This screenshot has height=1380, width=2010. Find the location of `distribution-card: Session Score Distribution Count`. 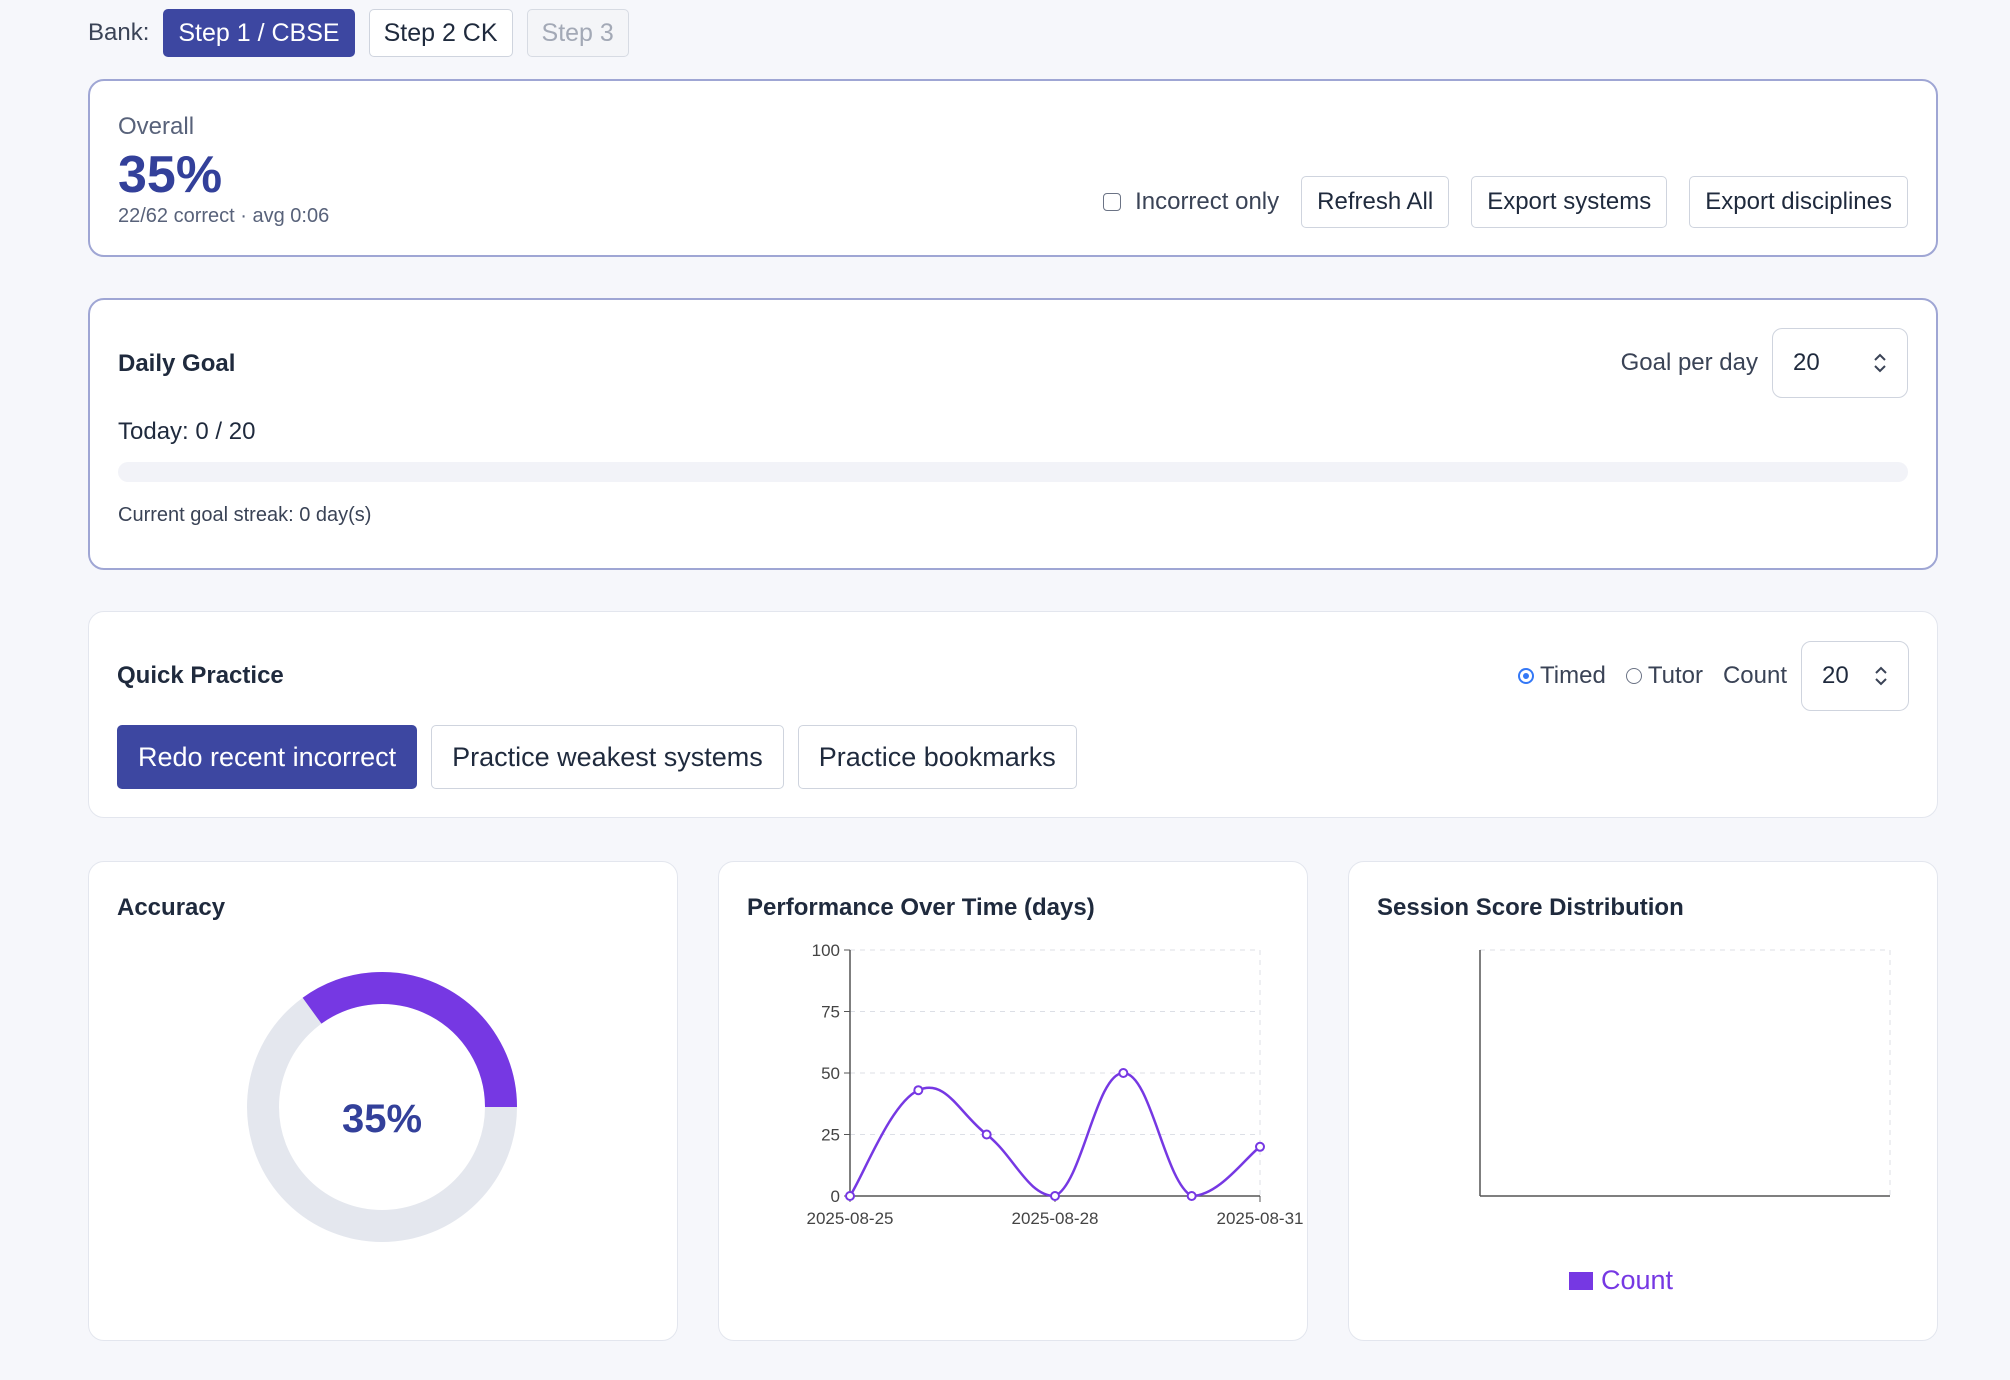

distribution-card: Session Score Distribution Count is located at coordinates (1643, 1101).